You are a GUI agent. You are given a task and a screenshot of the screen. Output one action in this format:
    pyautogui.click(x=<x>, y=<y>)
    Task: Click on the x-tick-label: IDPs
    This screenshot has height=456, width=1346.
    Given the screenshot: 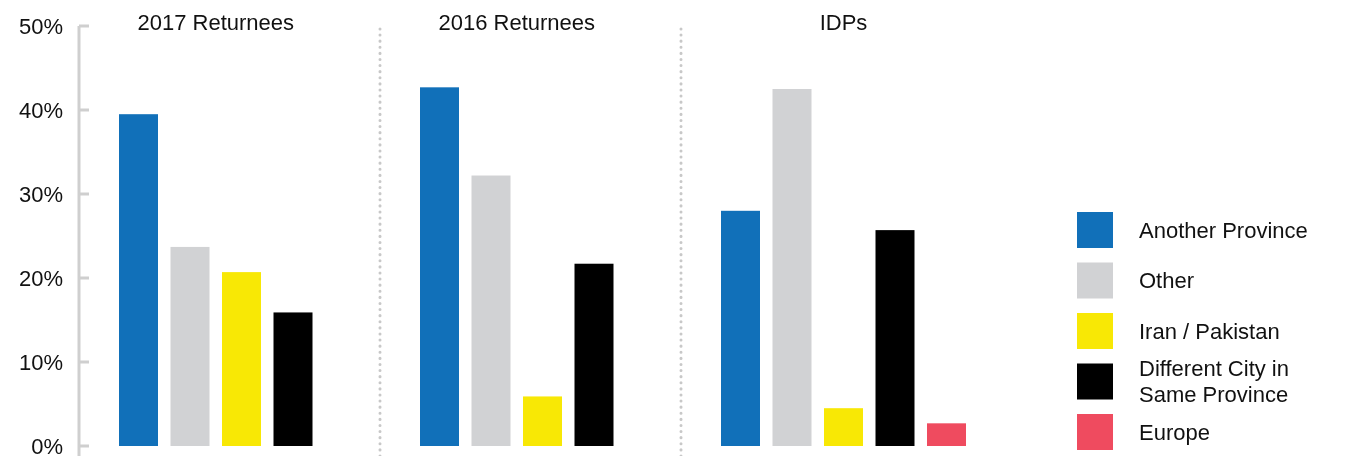 What is the action you would take?
    pyautogui.click(x=843, y=22)
    